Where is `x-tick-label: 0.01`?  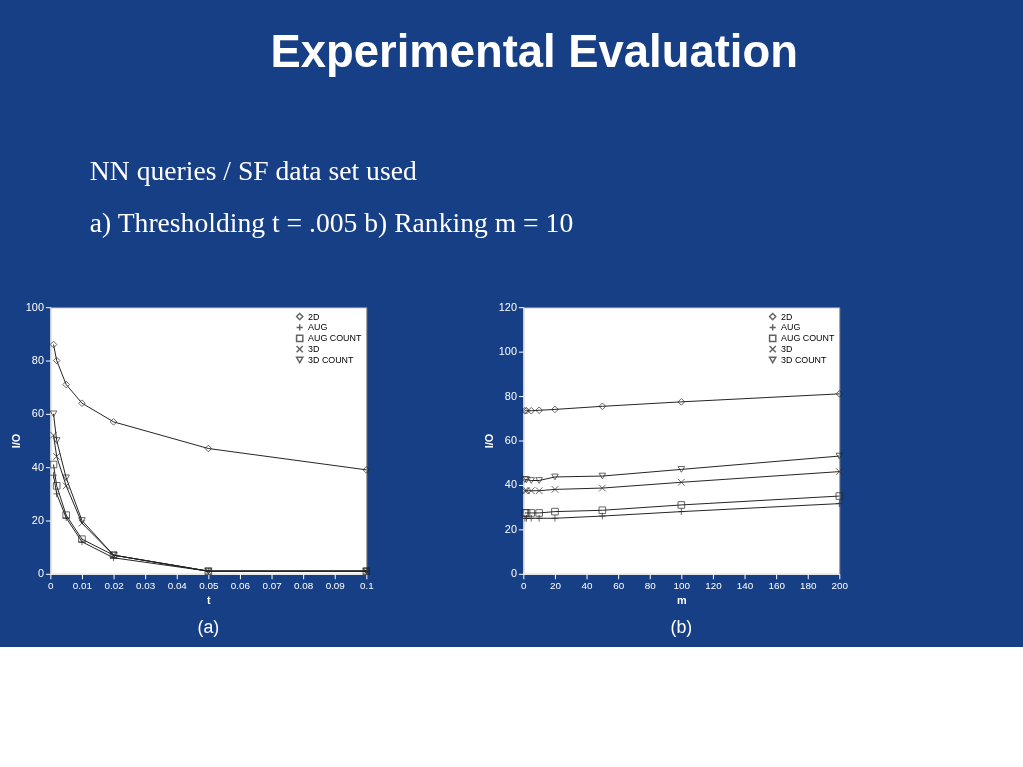 x-tick-label: 0.01 is located at coordinates (82, 586).